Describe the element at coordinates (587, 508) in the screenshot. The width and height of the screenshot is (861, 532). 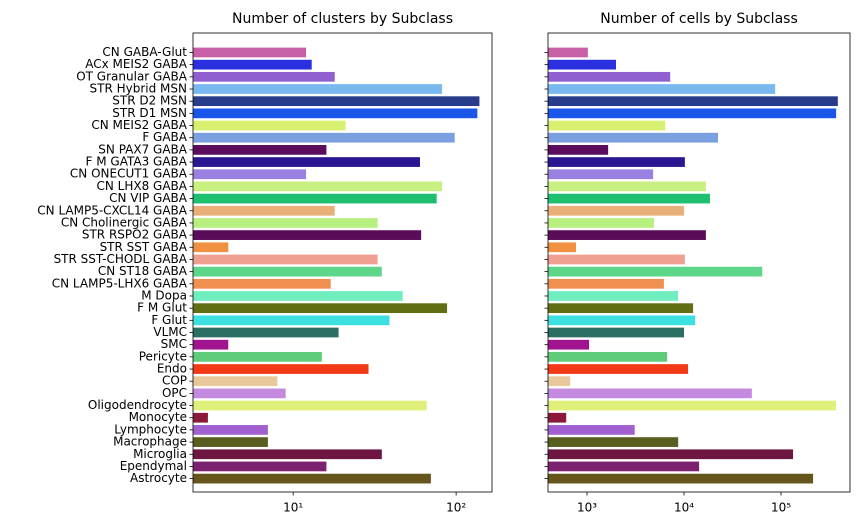
I see `x-tick-label: 10³` at that location.